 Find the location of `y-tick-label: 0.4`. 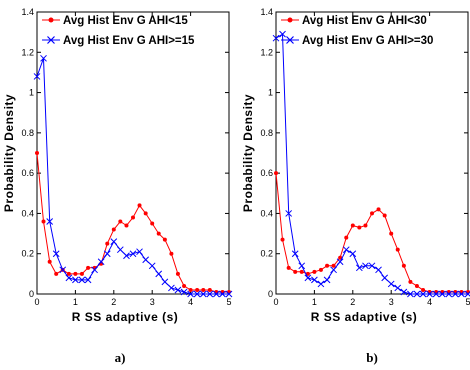

y-tick-label: 0.4 is located at coordinates (266, 213).